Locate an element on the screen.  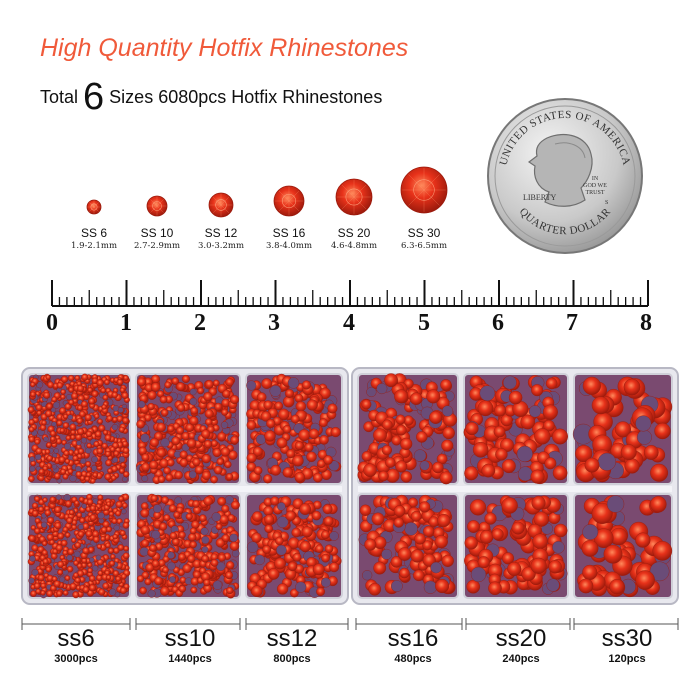
size-mm: 4.6-4.8mm is located at coordinates (354, 246).